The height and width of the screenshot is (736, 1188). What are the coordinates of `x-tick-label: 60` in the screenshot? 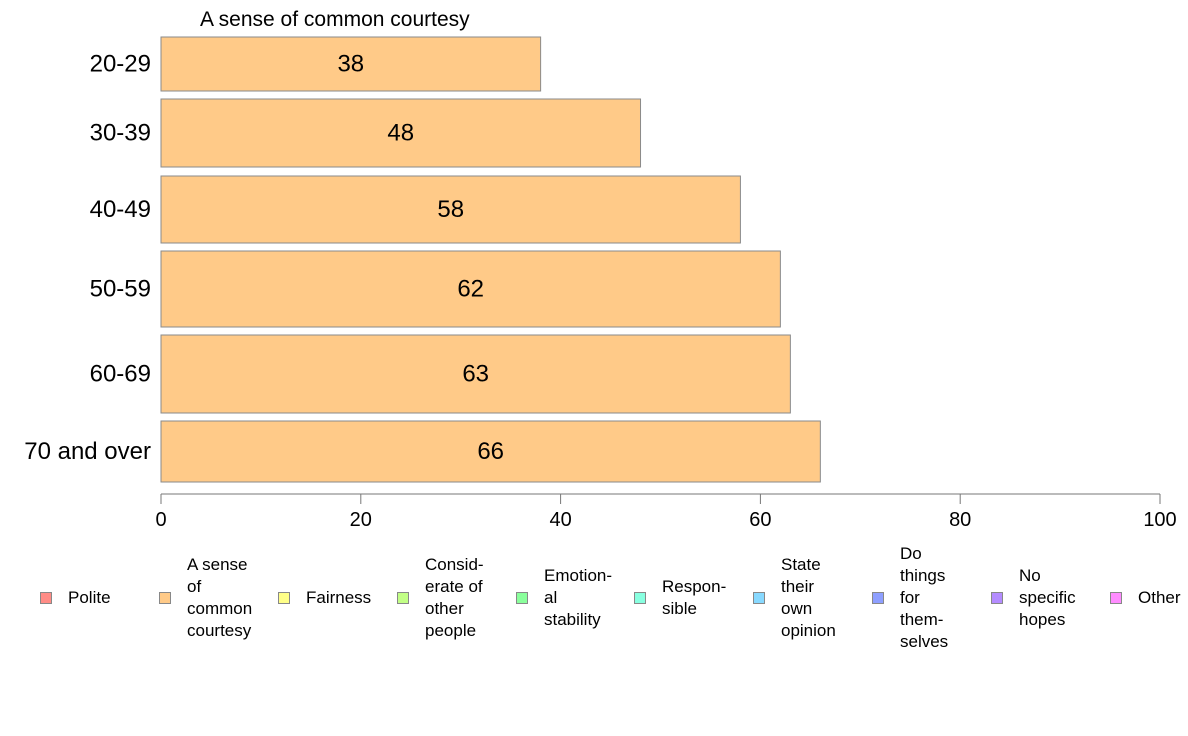 It's located at (760, 520).